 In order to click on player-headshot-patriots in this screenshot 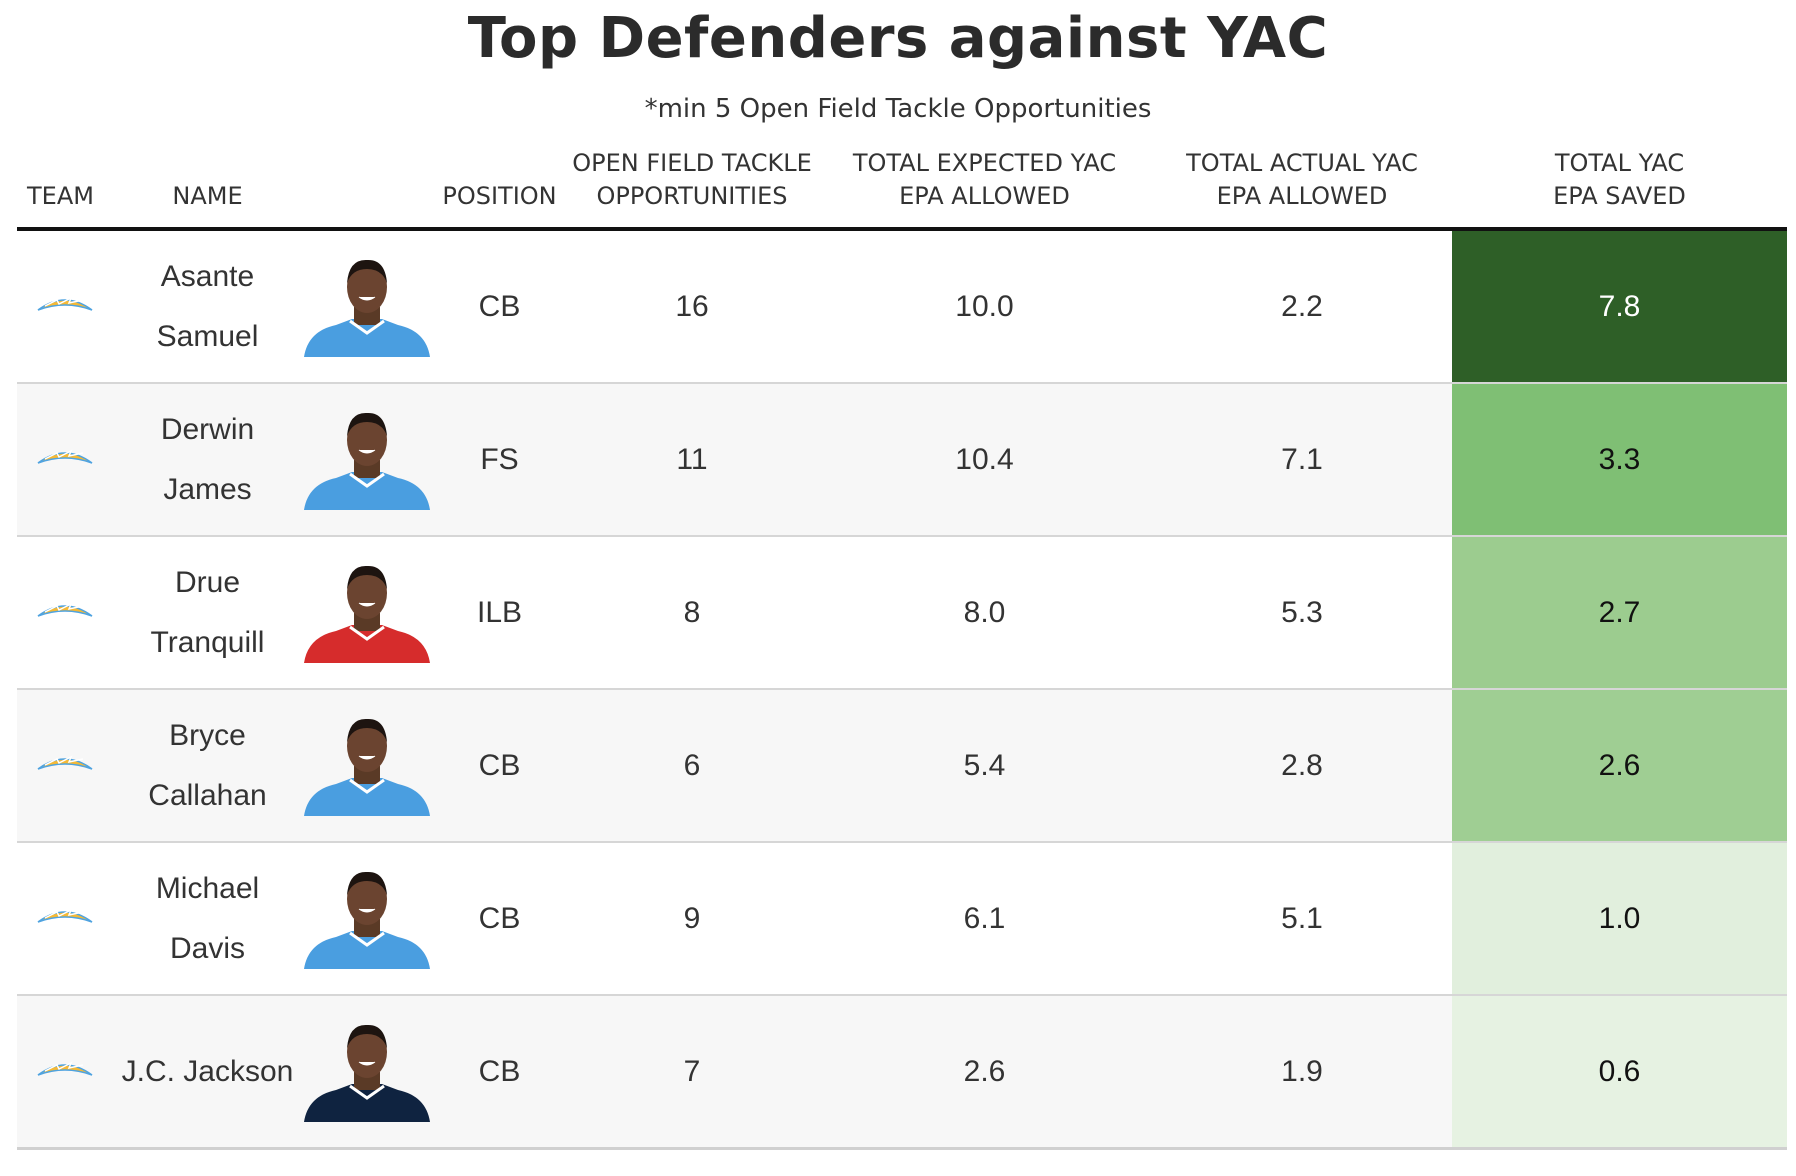, I will do `click(367, 1073)`.